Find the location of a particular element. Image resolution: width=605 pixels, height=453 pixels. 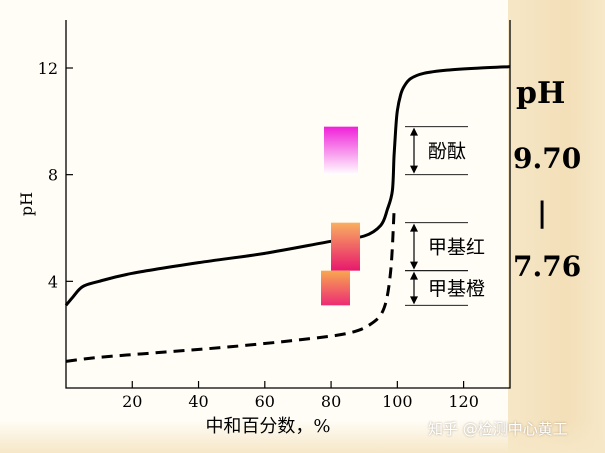

y-tick-label-1: 8 is located at coordinates (53, 175).